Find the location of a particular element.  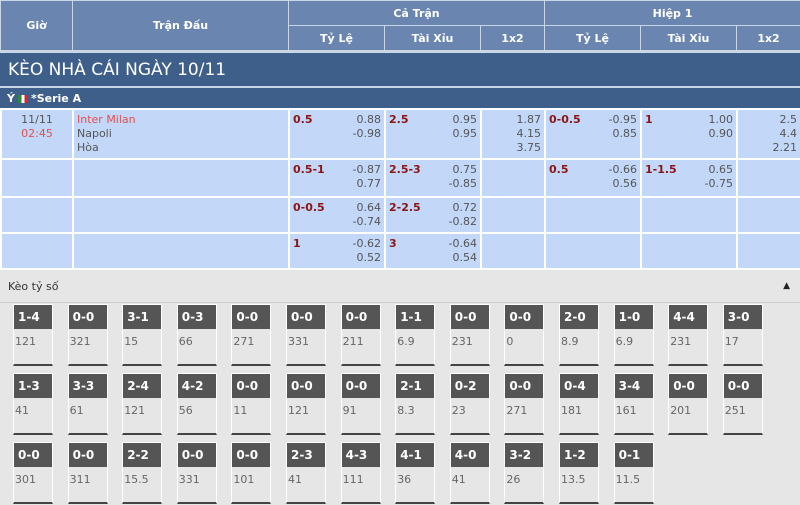

over-under-cell: 2-2.5 0.72 -0.82 is located at coordinates (433, 215).